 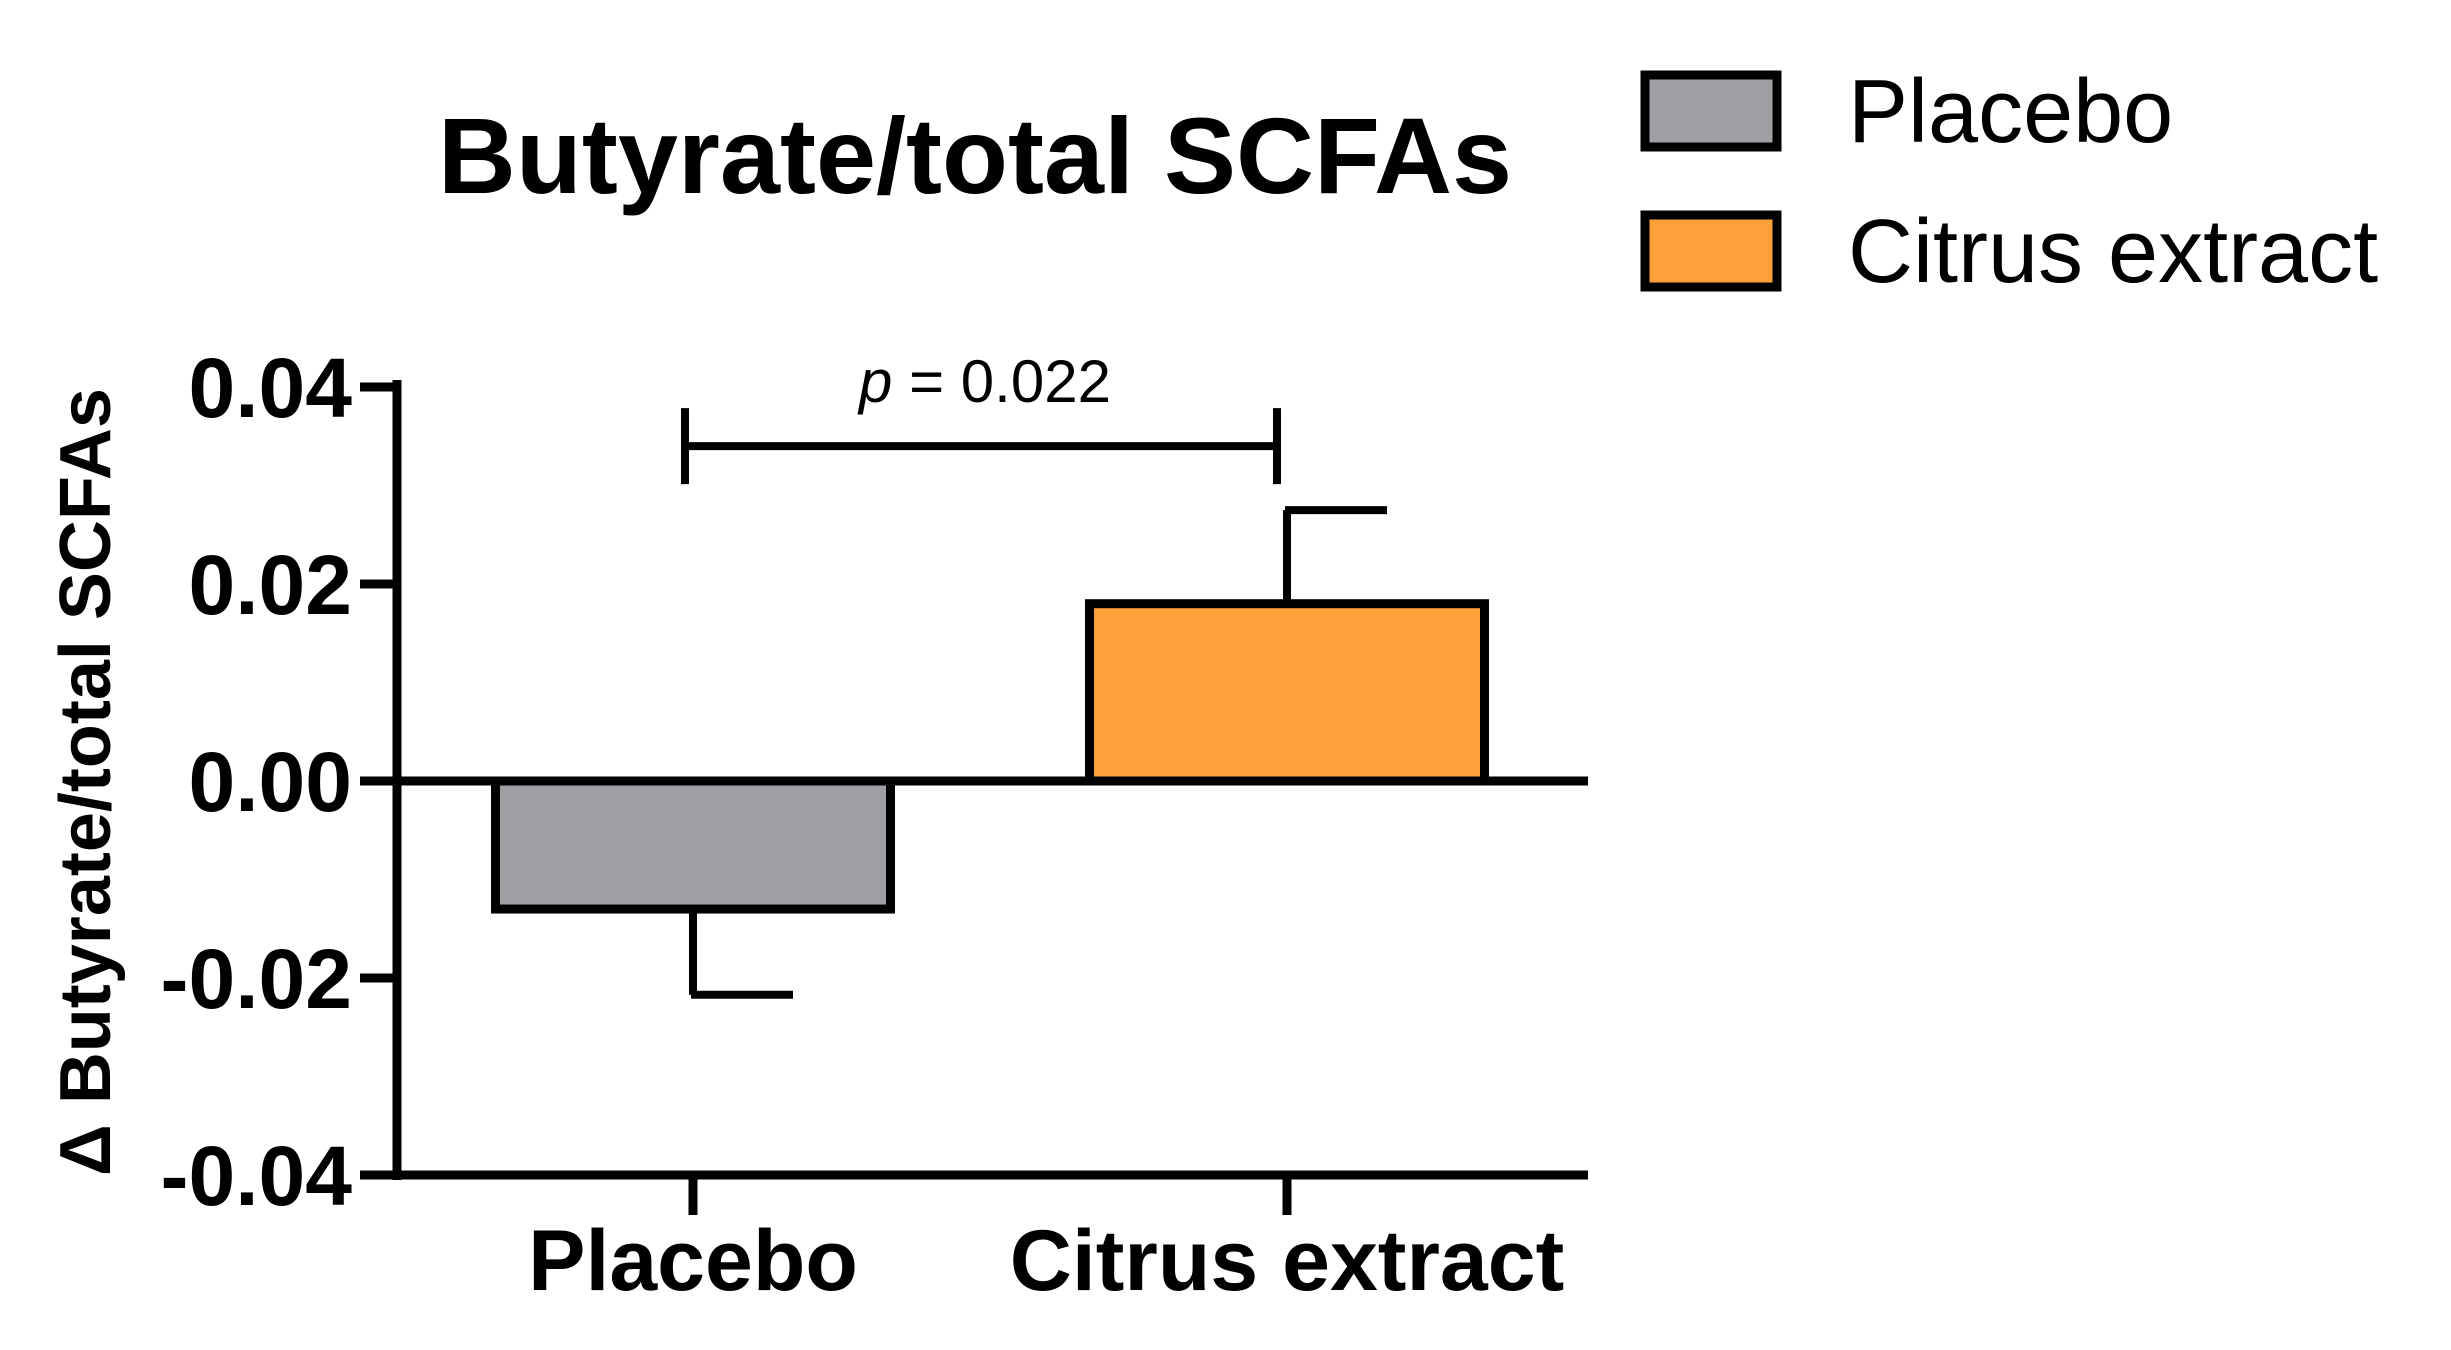 I want to click on x-tick-label-citrus-extract: Citrus extract, so click(x=1287, y=1261).